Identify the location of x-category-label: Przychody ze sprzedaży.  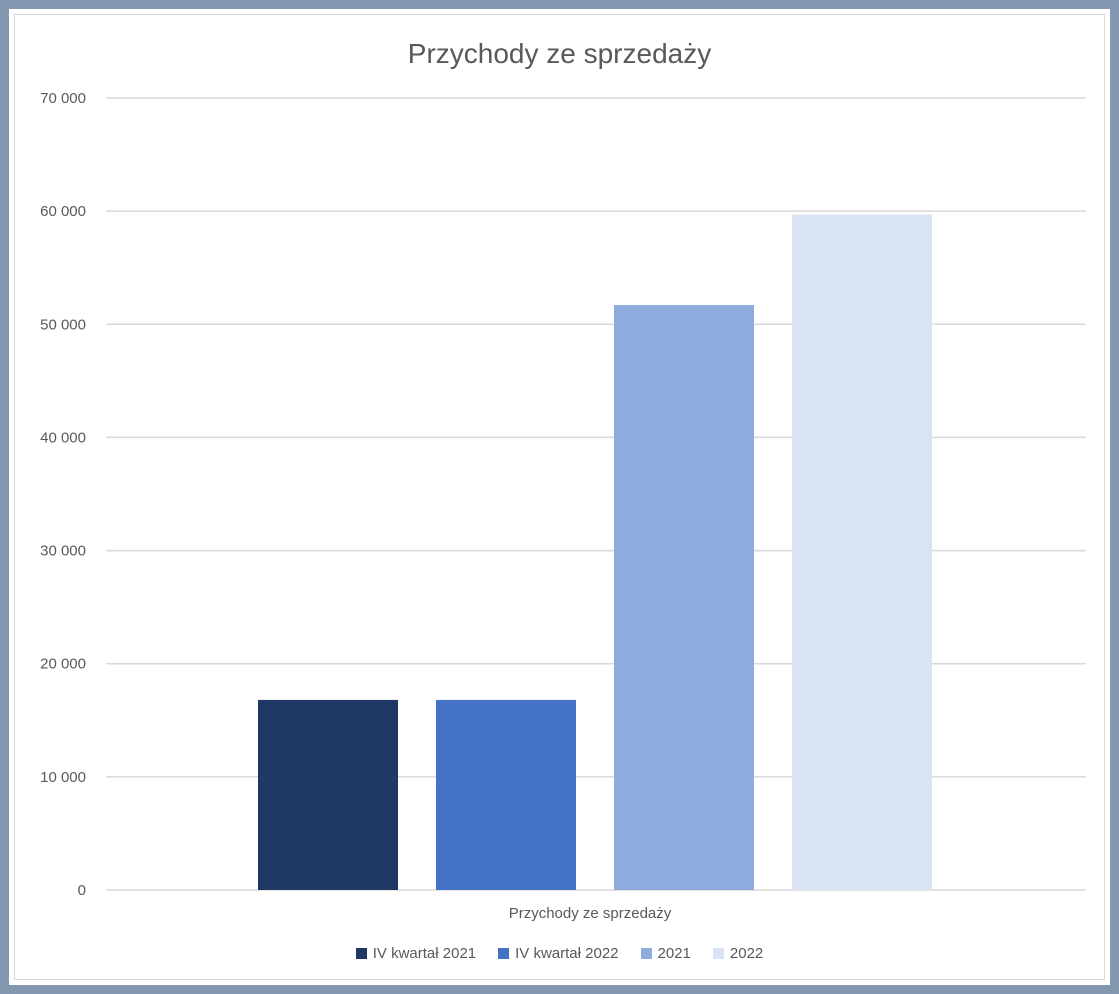
(590, 913).